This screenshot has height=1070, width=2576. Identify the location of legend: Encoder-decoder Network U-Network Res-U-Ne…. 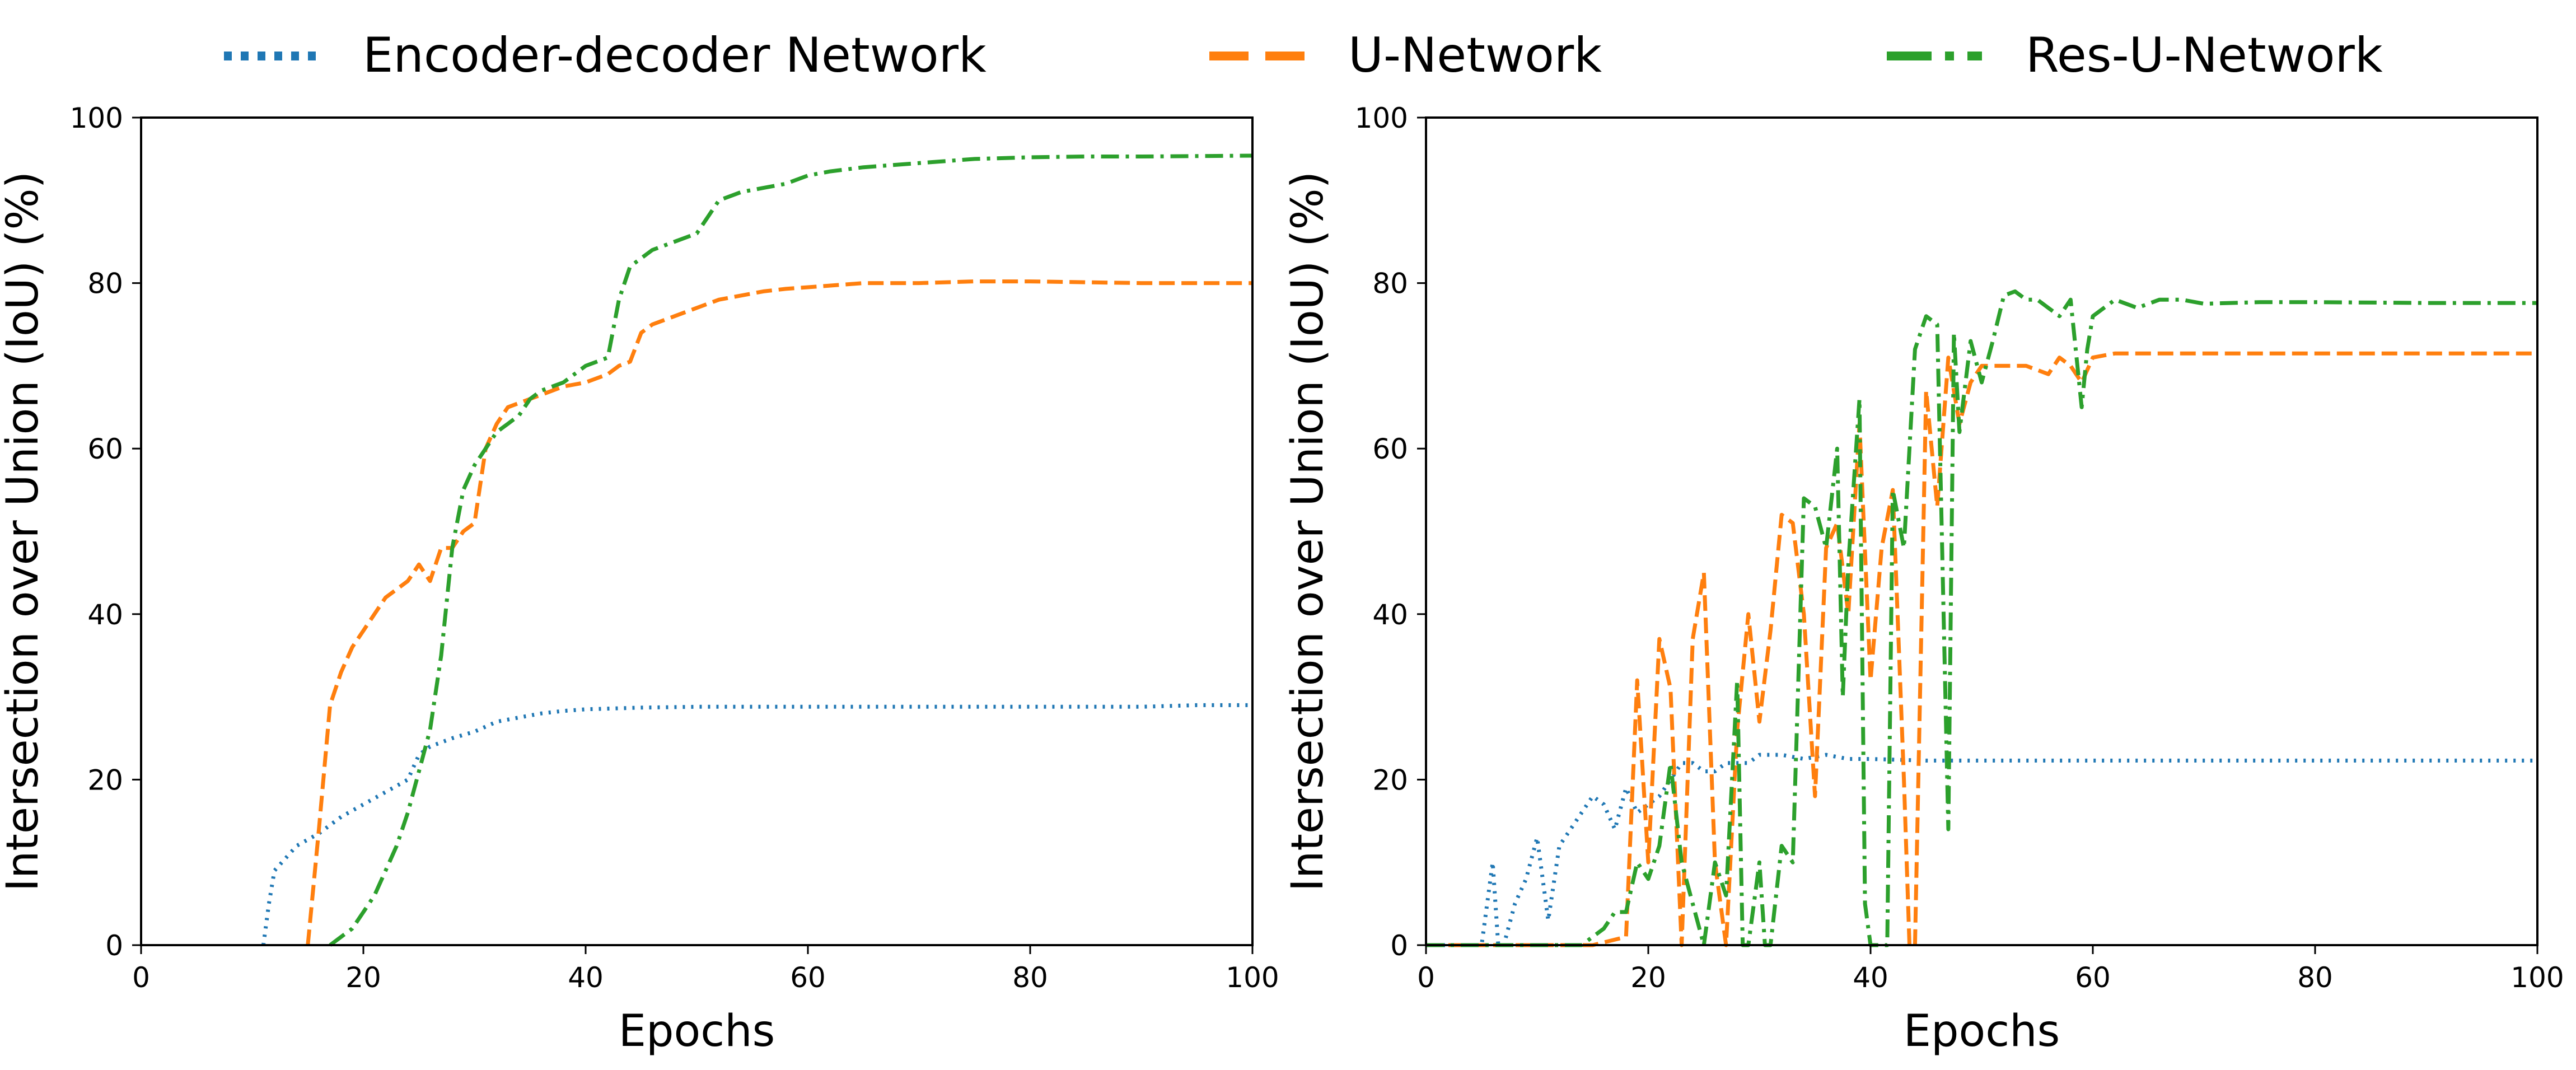
(1303, 55).